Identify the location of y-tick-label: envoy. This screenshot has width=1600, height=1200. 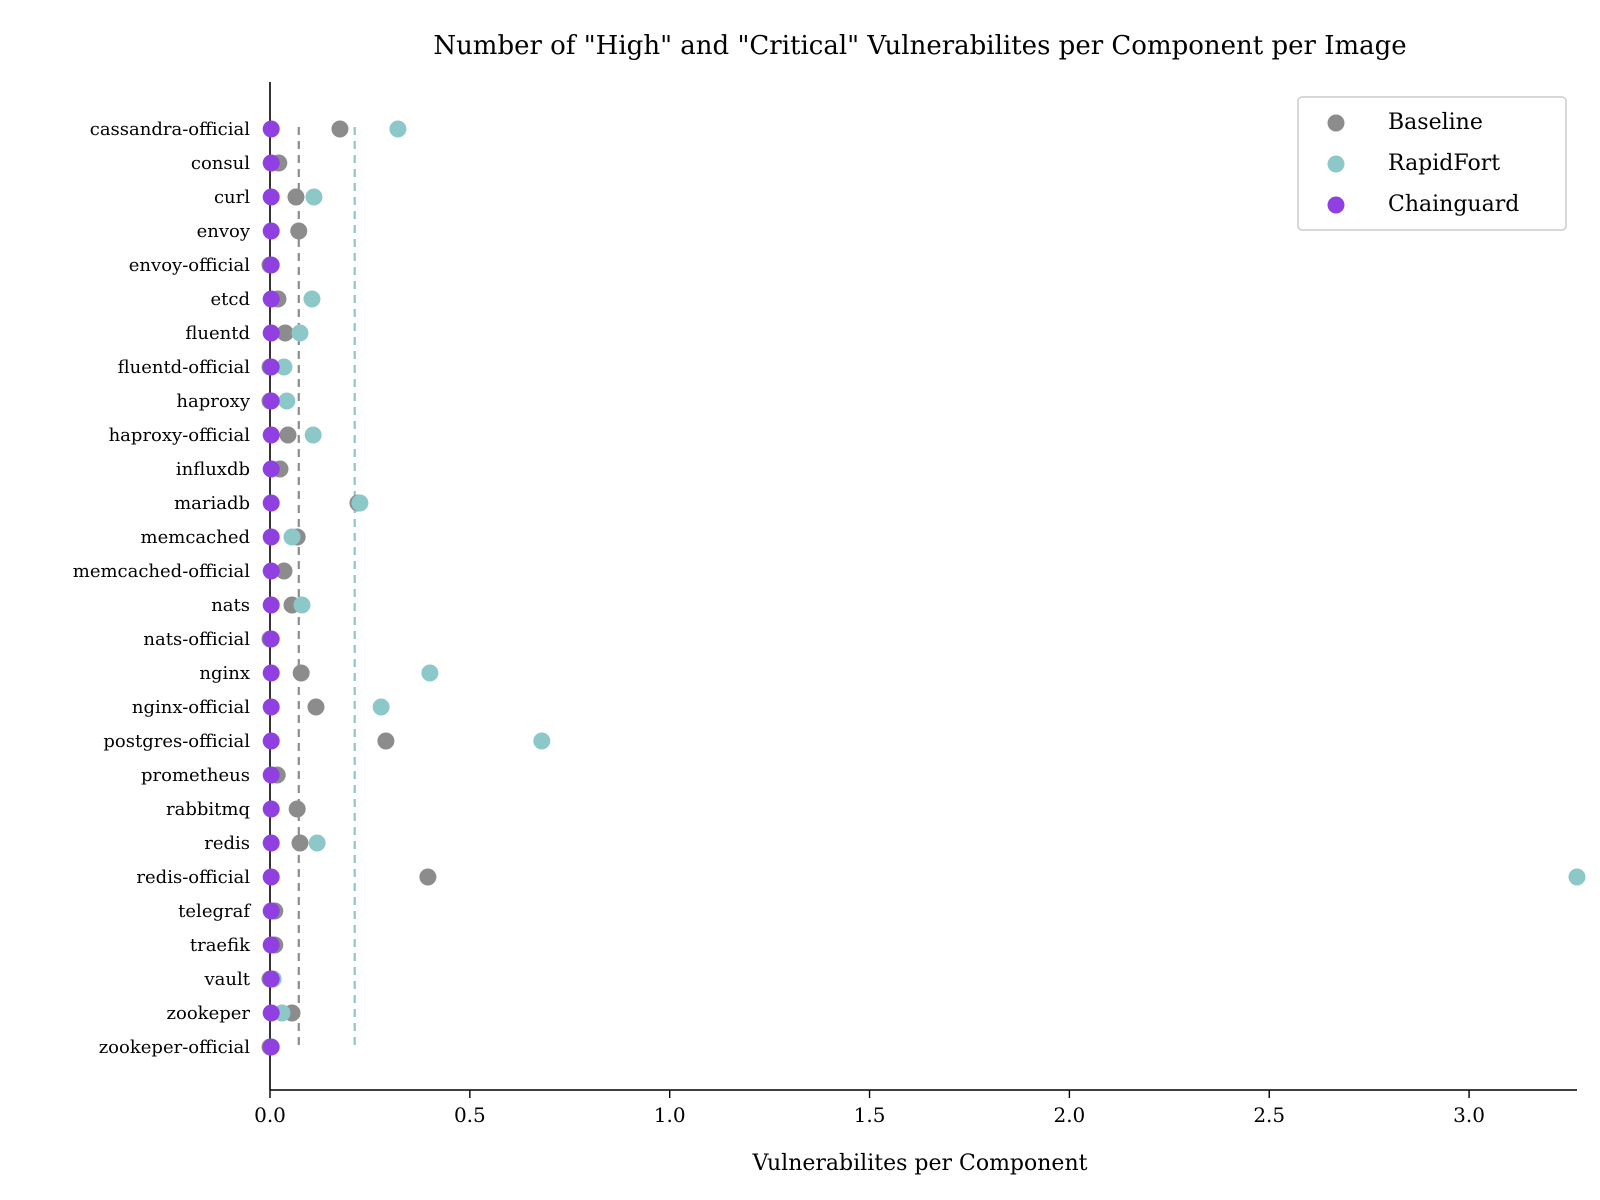
(224, 231).